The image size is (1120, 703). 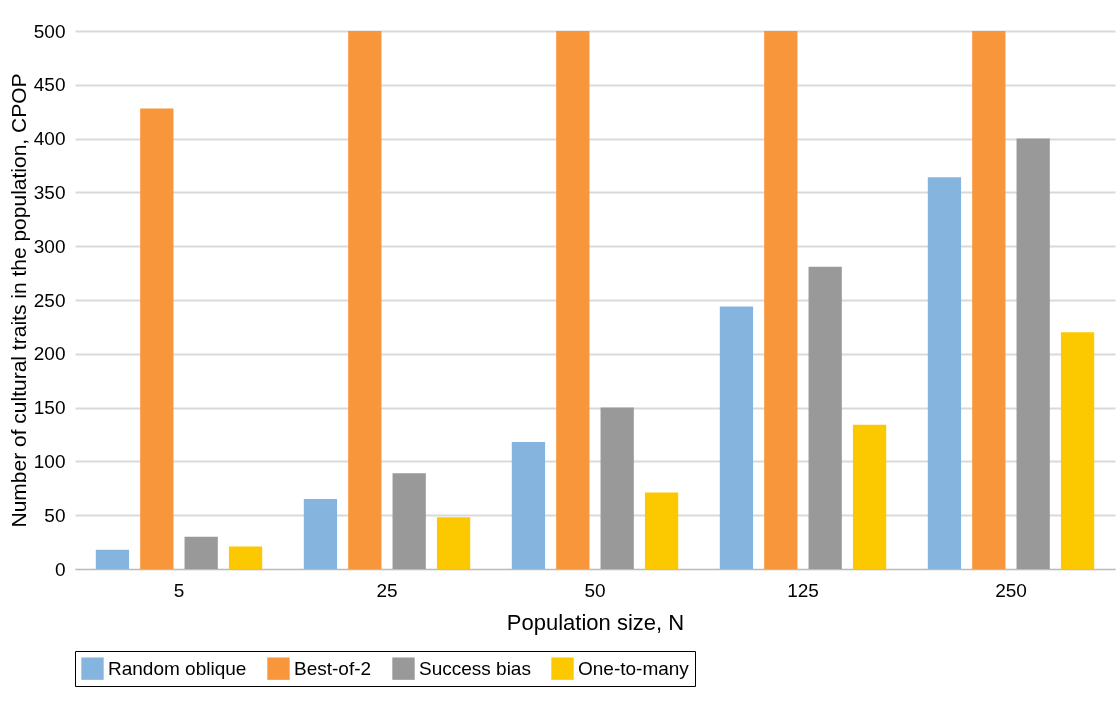 I want to click on y-tick-label: 200, so click(x=49, y=354).